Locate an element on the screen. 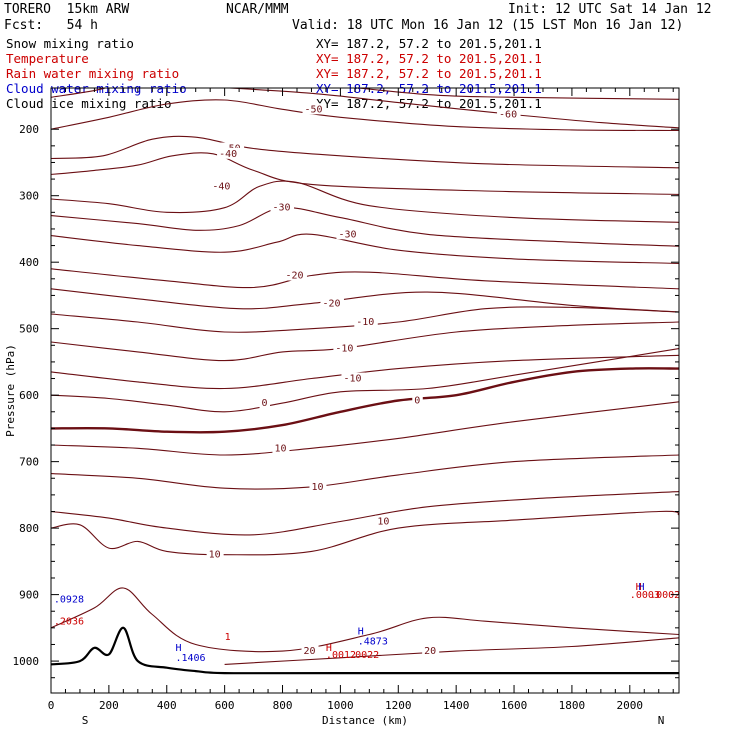 The height and width of the screenshot is (740, 740). legend-field-name: Cloud ice mixing ratio is located at coordinates (89, 103).